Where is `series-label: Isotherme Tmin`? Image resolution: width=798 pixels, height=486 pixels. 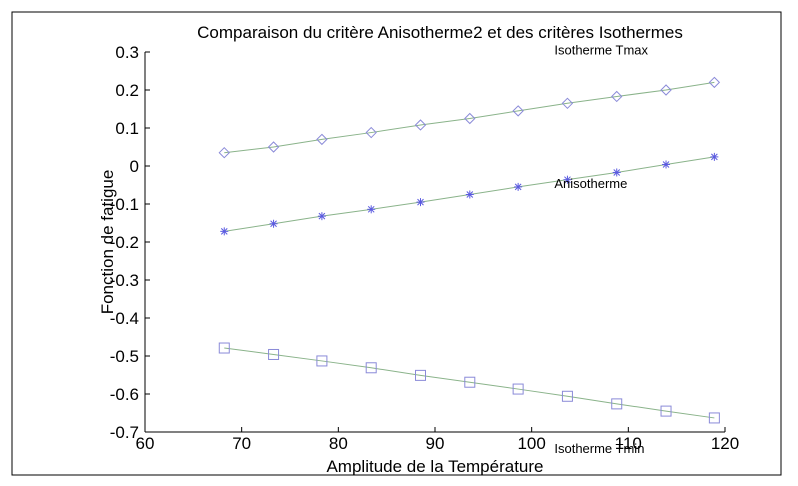
series-label: Isotherme Tmin is located at coordinates (599, 448).